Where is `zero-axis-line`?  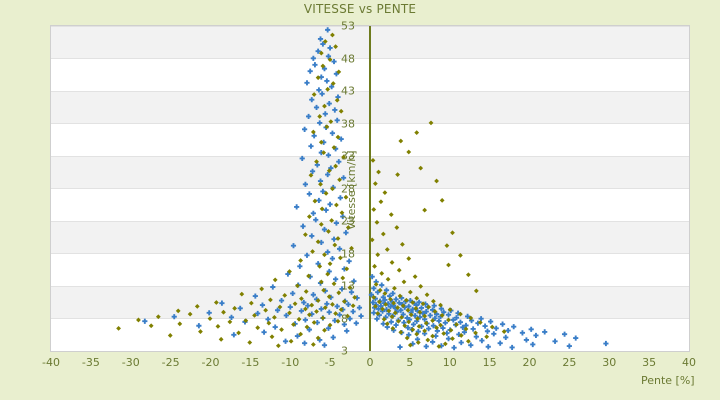 zero-axis-line is located at coordinates (370, 188).